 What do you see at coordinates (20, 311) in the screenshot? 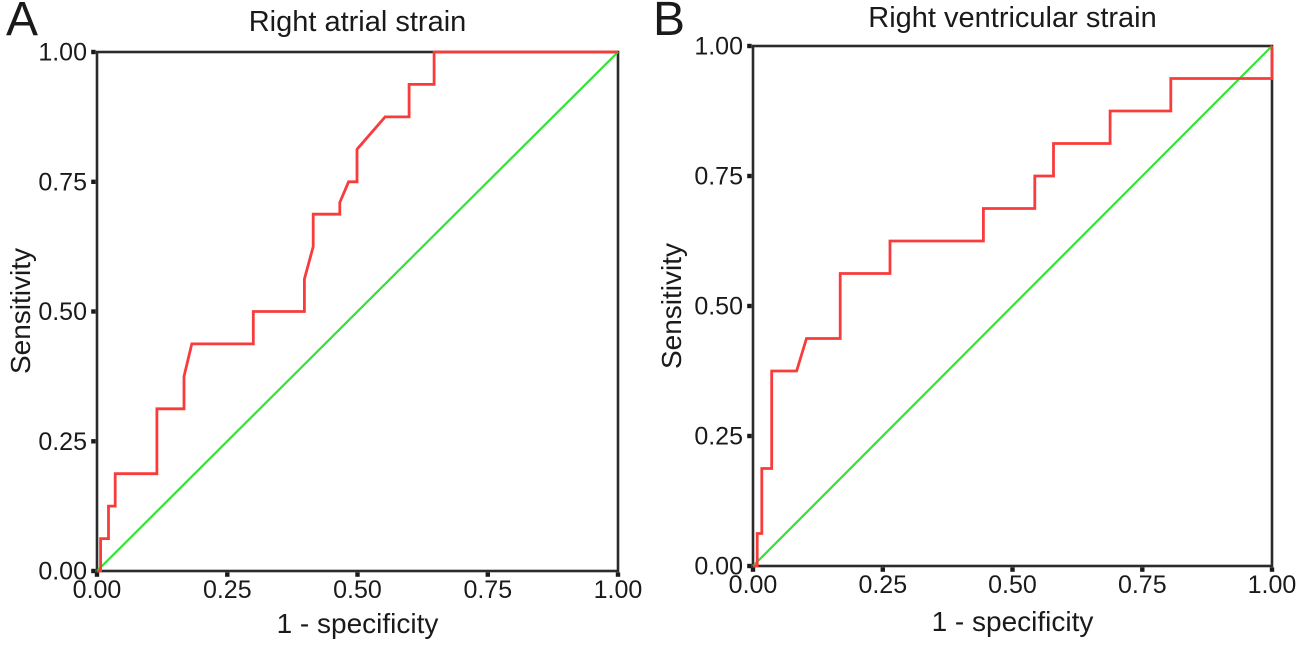
I see `y-axis-label-a: Sensitivity` at bounding box center [20, 311].